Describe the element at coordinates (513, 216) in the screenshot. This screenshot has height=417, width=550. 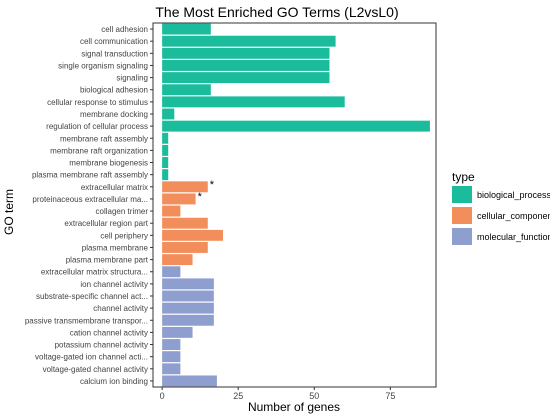
I see `legend-label: cellular_component` at that location.